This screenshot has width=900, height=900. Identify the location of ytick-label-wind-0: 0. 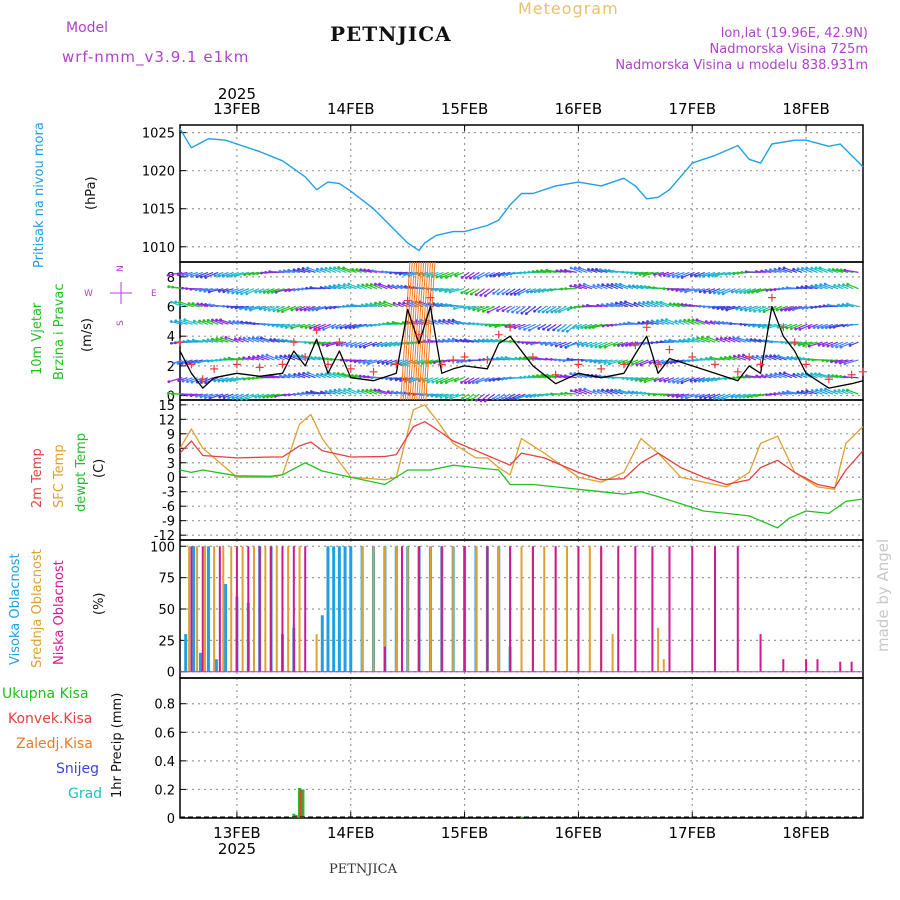
(171, 397).